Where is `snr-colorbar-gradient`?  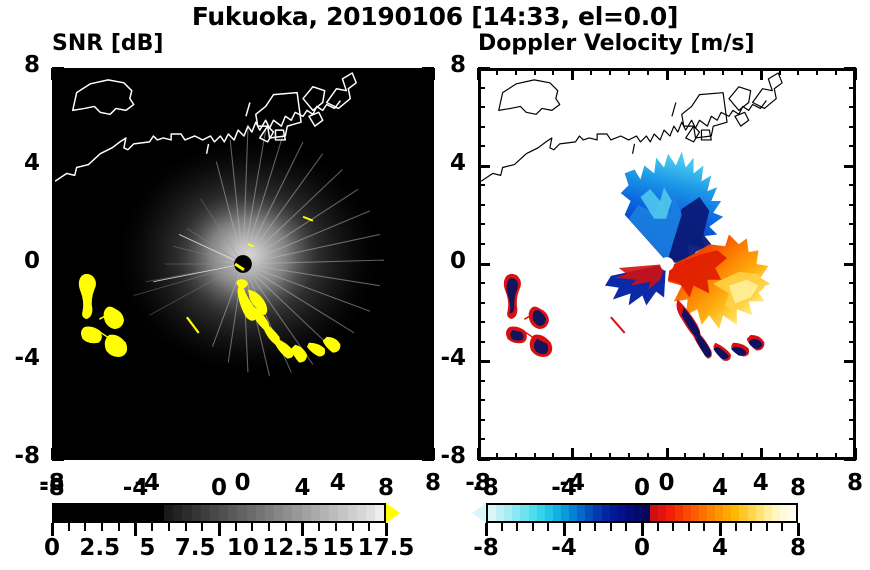
snr-colorbar-gradient is located at coordinates (219, 513).